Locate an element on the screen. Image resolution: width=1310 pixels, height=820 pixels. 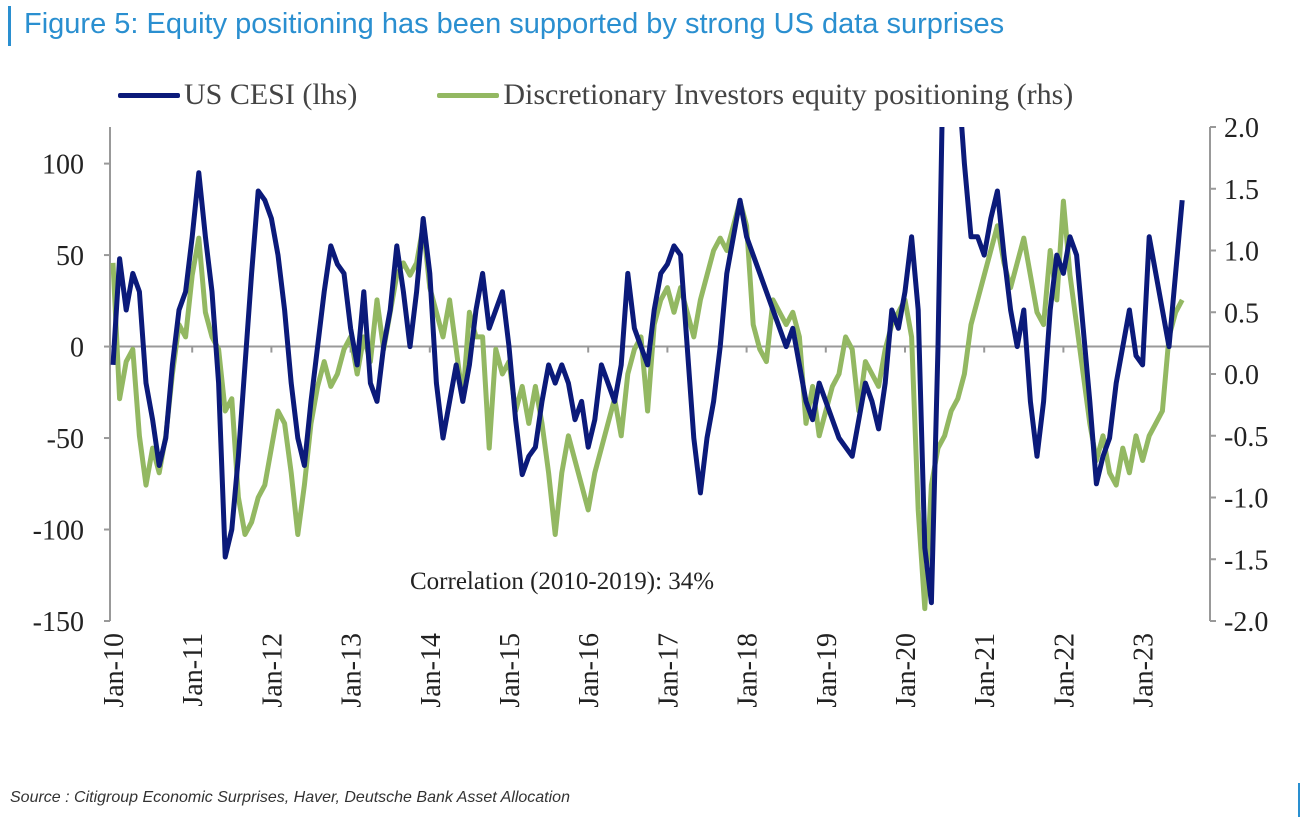
x-axis-tick-label: Jan-23 is located at coordinates (1144, 670).